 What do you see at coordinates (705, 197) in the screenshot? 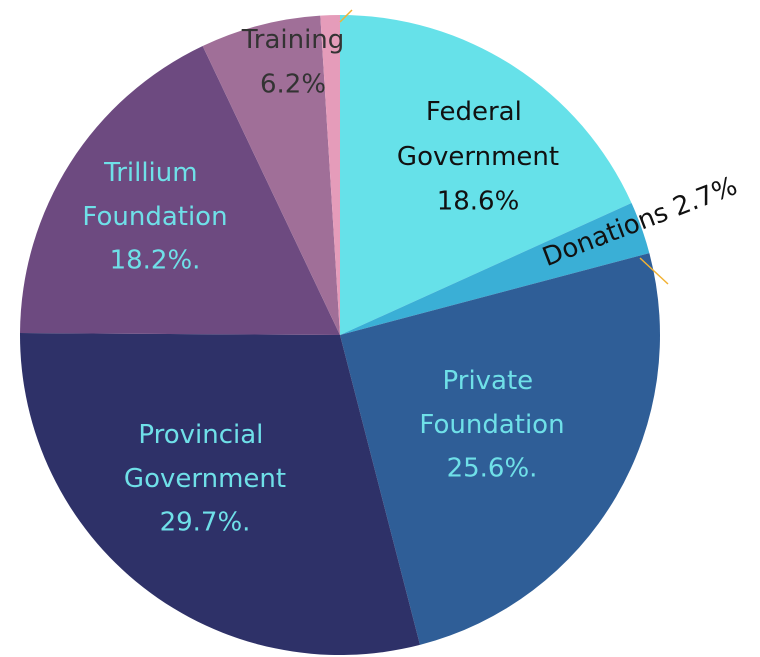
I see `value-label: 2.7%` at bounding box center [705, 197].